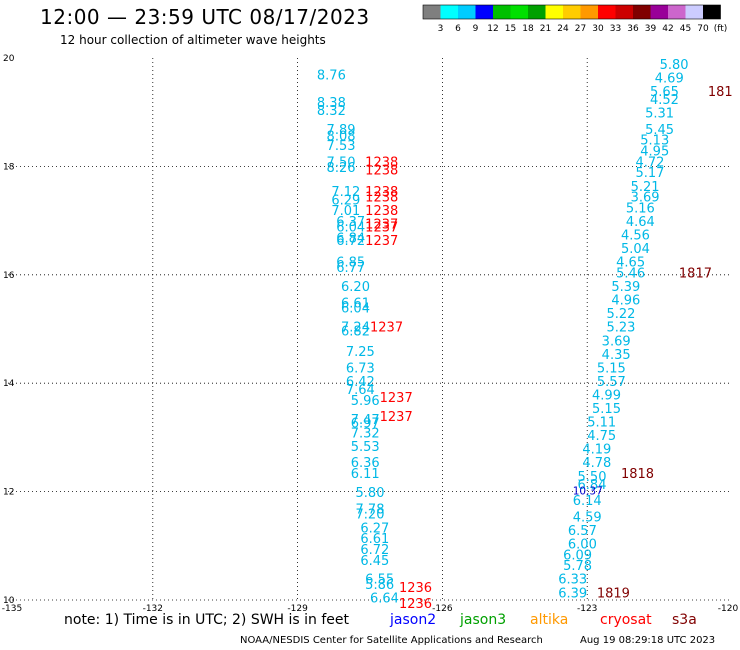 The height and width of the screenshot is (650, 740). What do you see at coordinates (341, 146) in the screenshot?
I see `pass-time-label: 7.53` at bounding box center [341, 146].